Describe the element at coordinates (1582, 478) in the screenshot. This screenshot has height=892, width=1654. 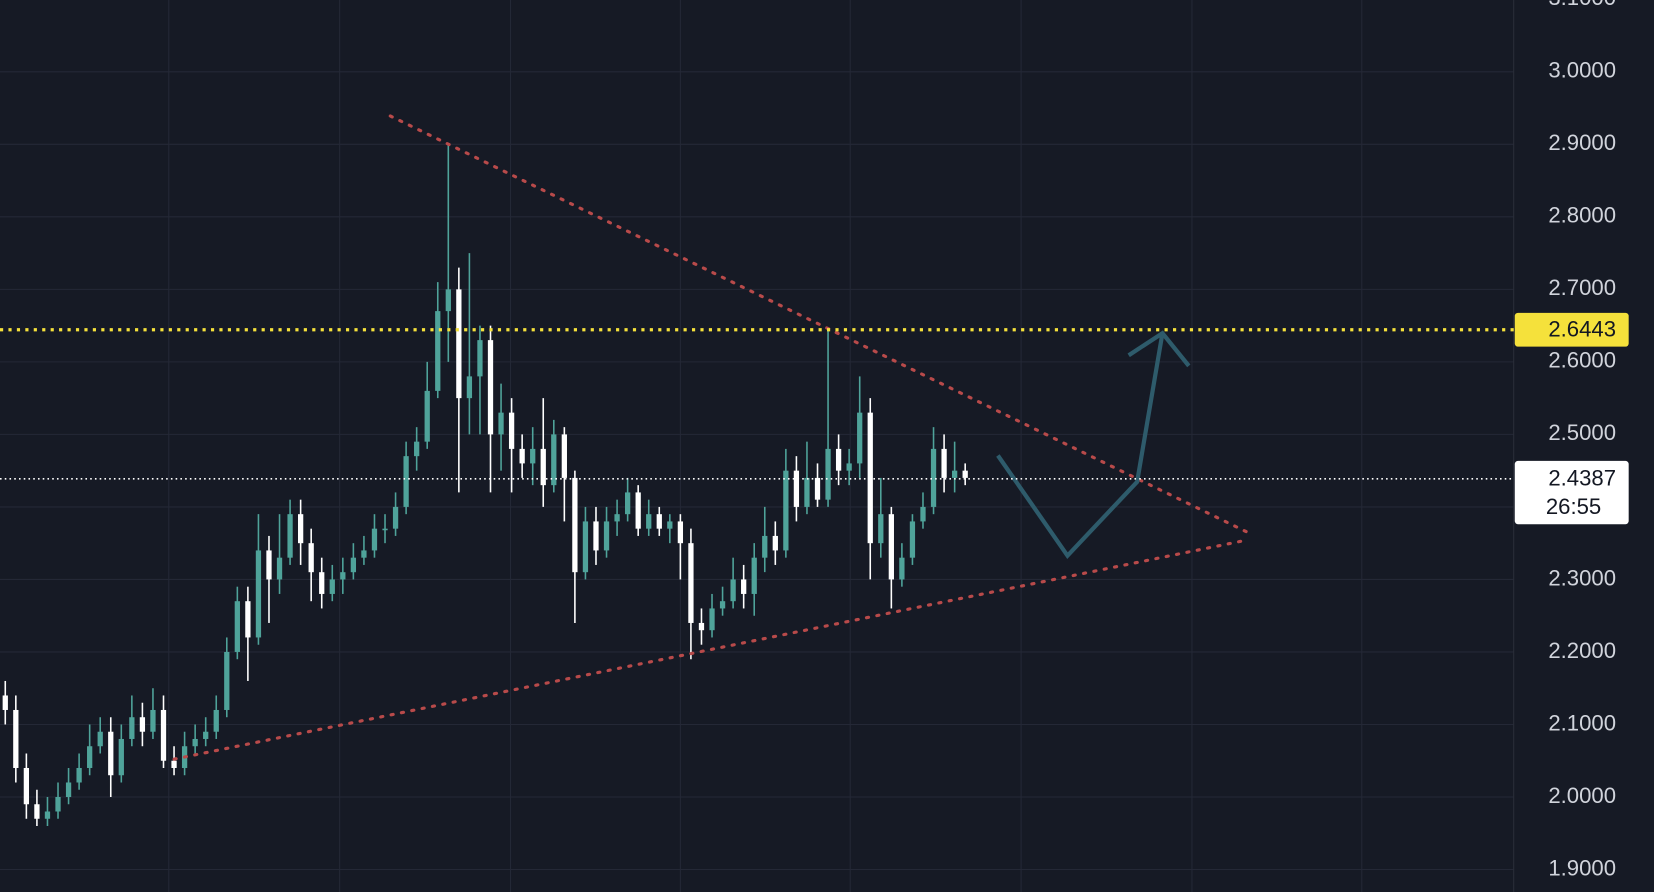
I see `last-price-label: 2.4387` at that location.